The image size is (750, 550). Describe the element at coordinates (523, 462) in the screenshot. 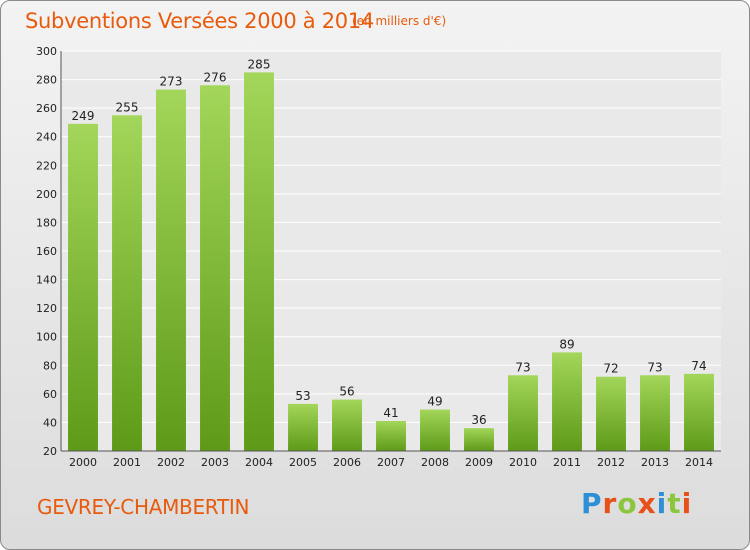

I see `x-tick-label: 2010` at that location.